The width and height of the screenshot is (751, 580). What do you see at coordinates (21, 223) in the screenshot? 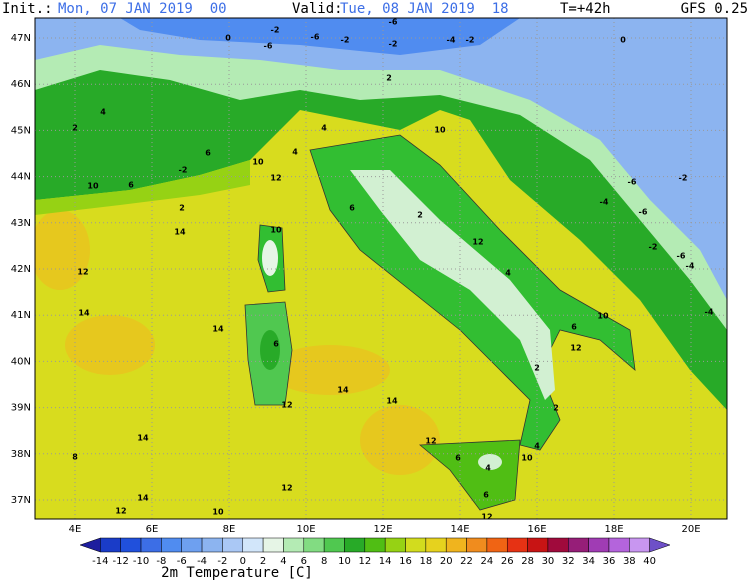
I see `lat-label: 43N` at bounding box center [21, 223].